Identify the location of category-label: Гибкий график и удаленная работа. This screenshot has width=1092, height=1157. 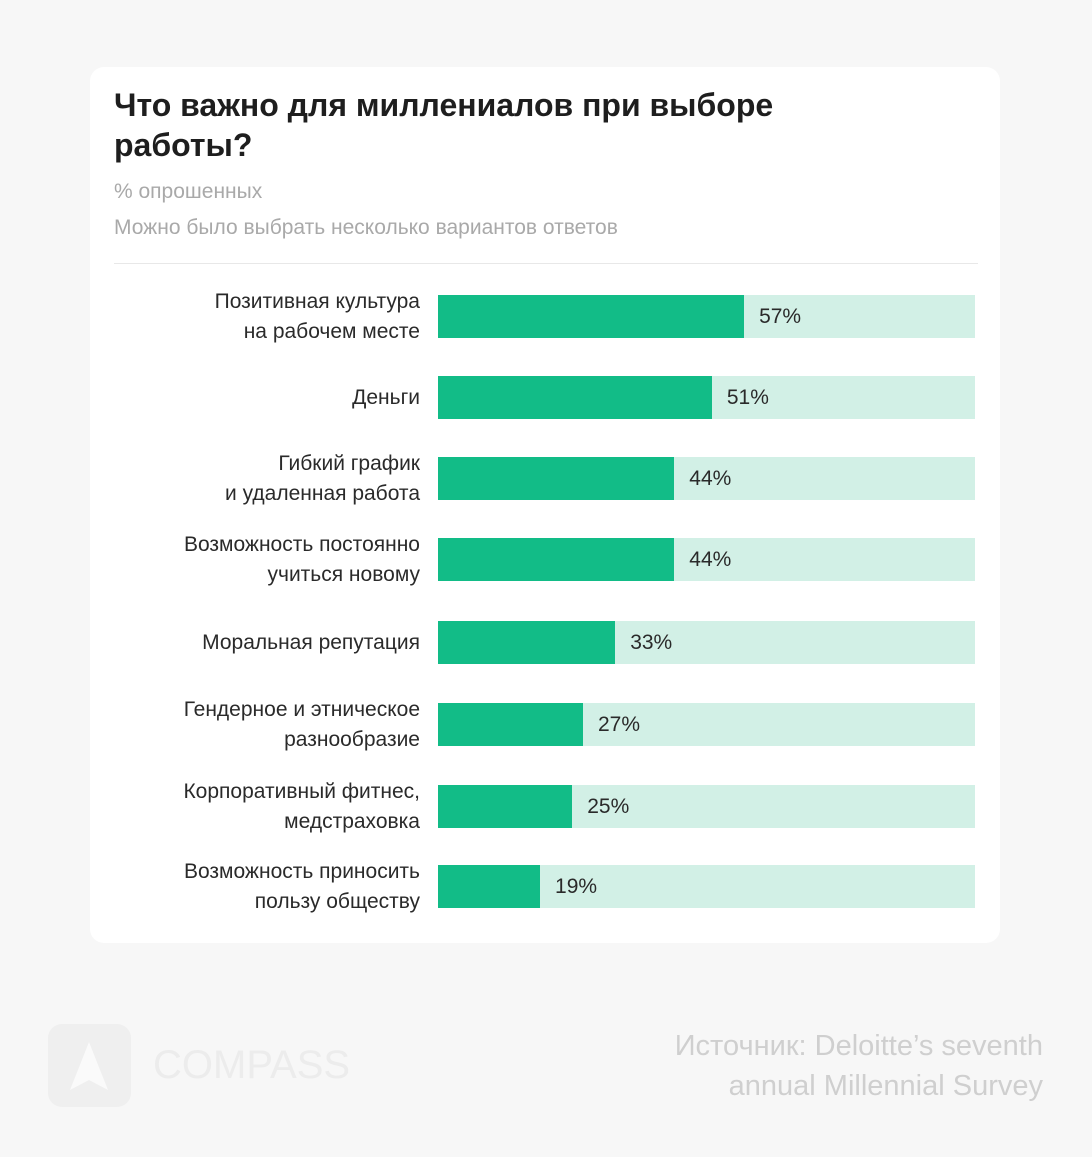
(322, 478).